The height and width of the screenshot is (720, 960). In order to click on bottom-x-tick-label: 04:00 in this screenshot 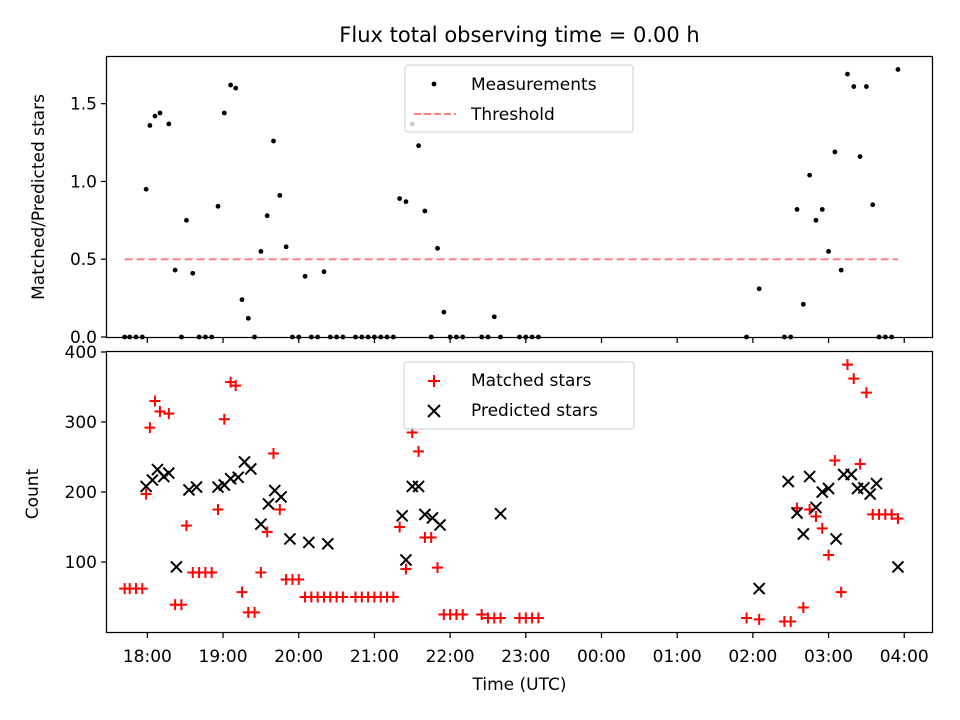, I will do `click(904, 657)`.